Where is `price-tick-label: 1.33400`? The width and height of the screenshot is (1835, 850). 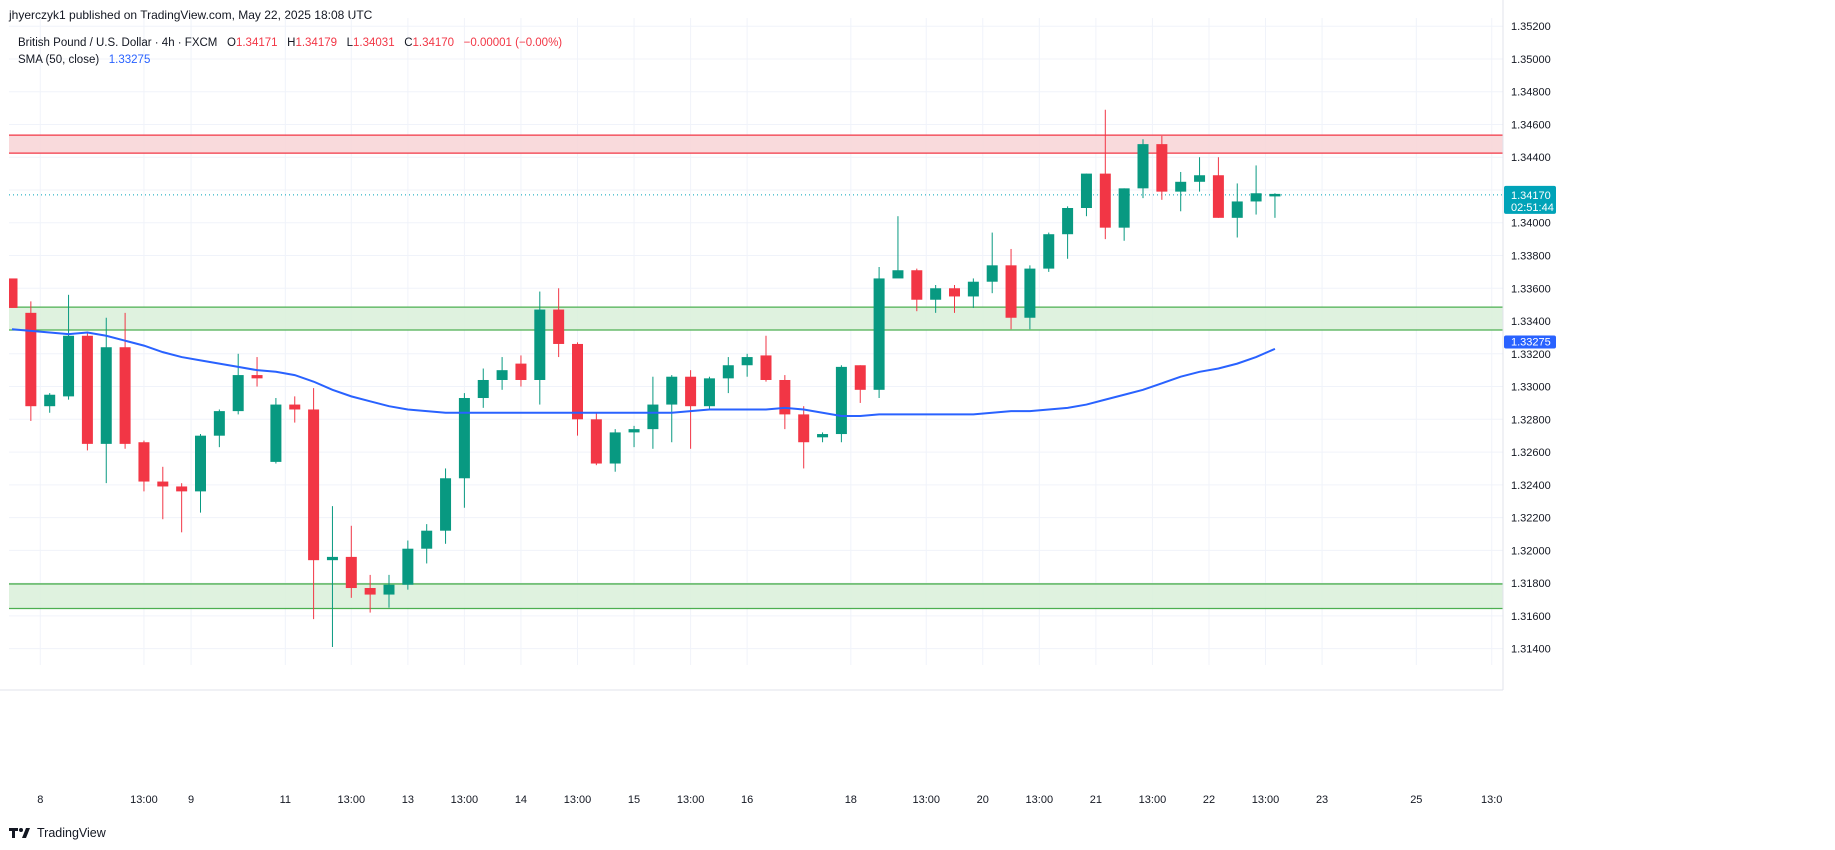 price-tick-label: 1.33400 is located at coordinates (1531, 322).